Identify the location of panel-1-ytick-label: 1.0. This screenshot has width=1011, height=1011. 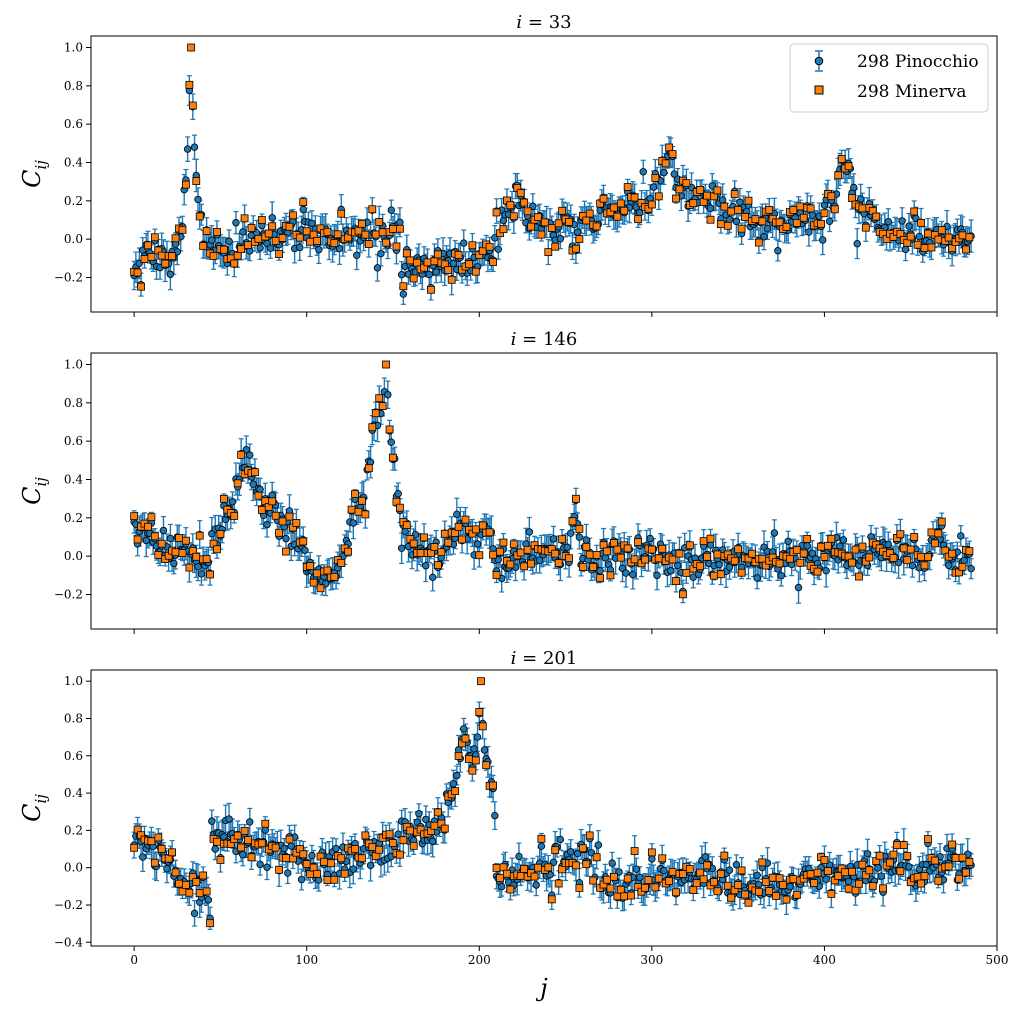
(73, 48).